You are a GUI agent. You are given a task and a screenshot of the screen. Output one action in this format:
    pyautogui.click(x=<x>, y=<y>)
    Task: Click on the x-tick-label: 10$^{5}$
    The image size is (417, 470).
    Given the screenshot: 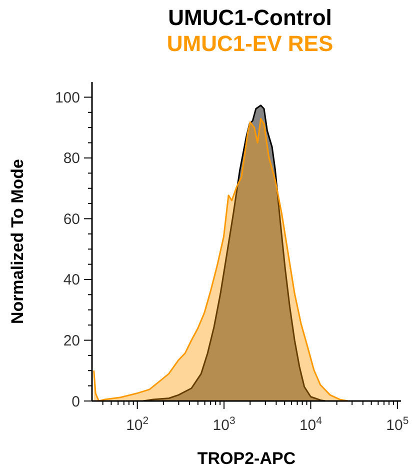 What is the action you would take?
    pyautogui.click(x=397, y=424)
    